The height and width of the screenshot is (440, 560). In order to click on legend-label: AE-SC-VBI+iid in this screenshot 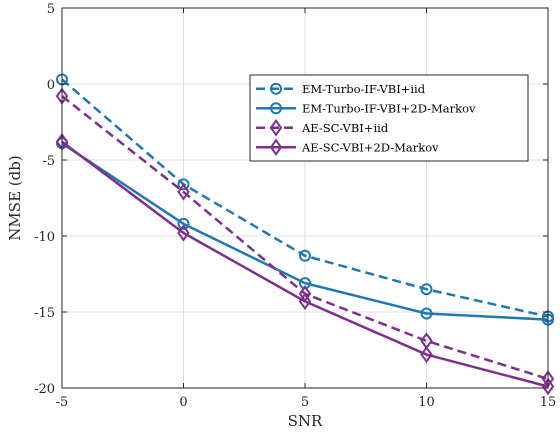, I will do `click(345, 128)`.